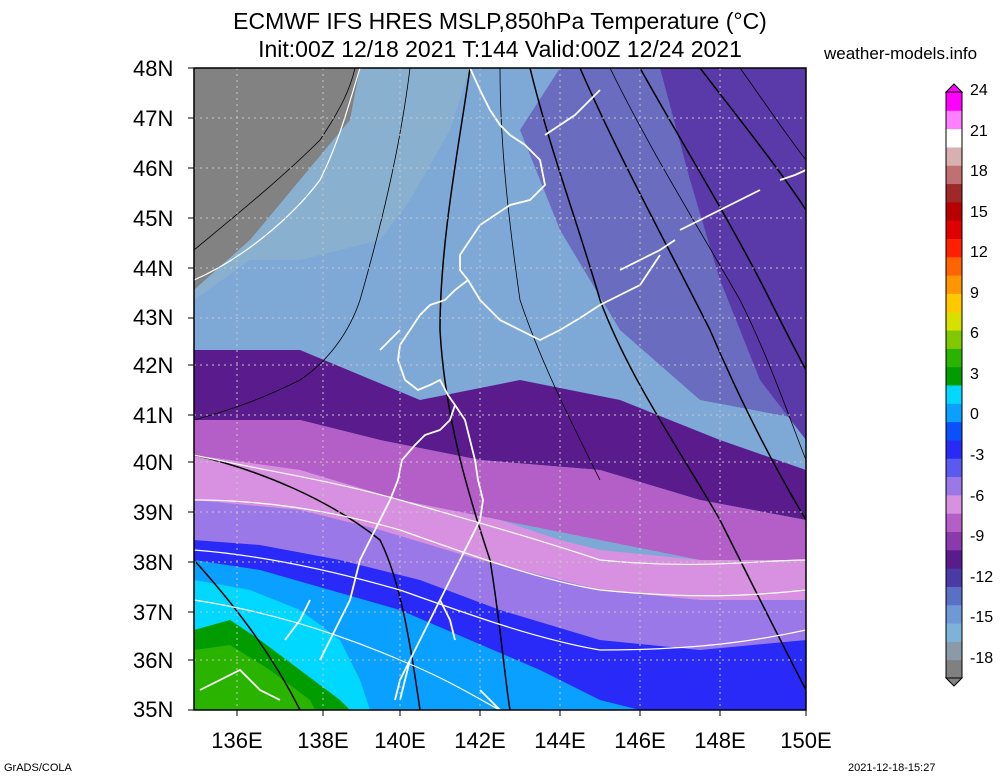 The image size is (1000, 779). I want to click on lat-label: 48N, so click(153, 68).